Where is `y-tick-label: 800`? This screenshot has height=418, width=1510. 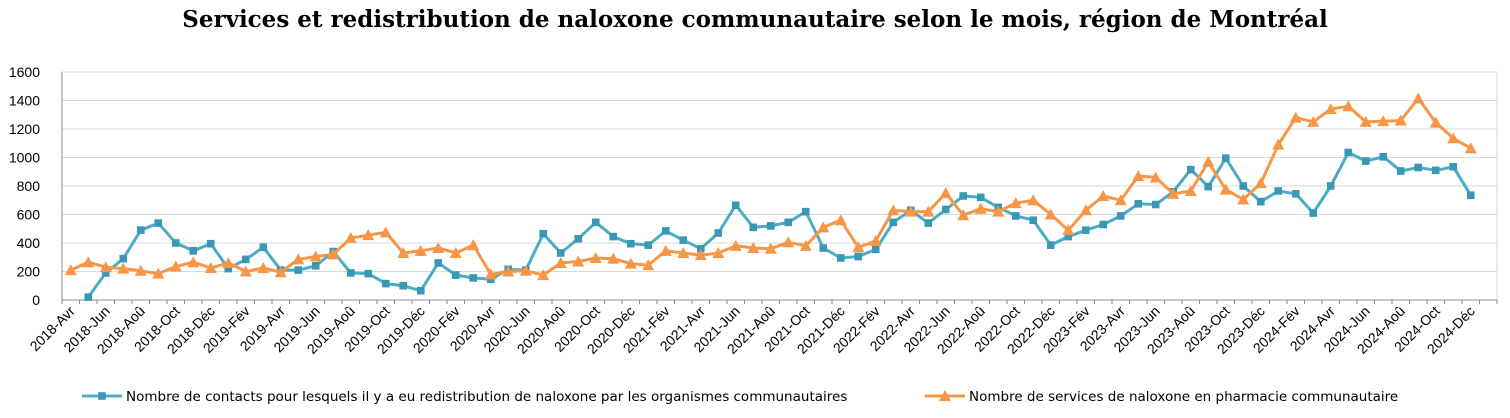 y-tick-label: 800 is located at coordinates (29, 186).